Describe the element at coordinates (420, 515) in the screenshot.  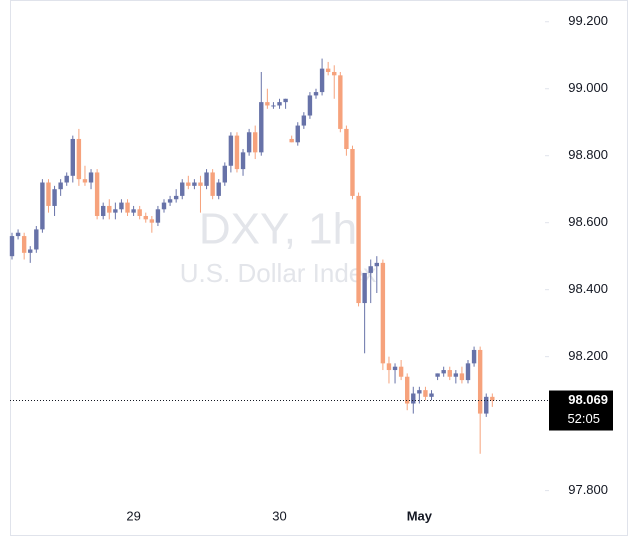
I see `x-tick-label: May` at that location.